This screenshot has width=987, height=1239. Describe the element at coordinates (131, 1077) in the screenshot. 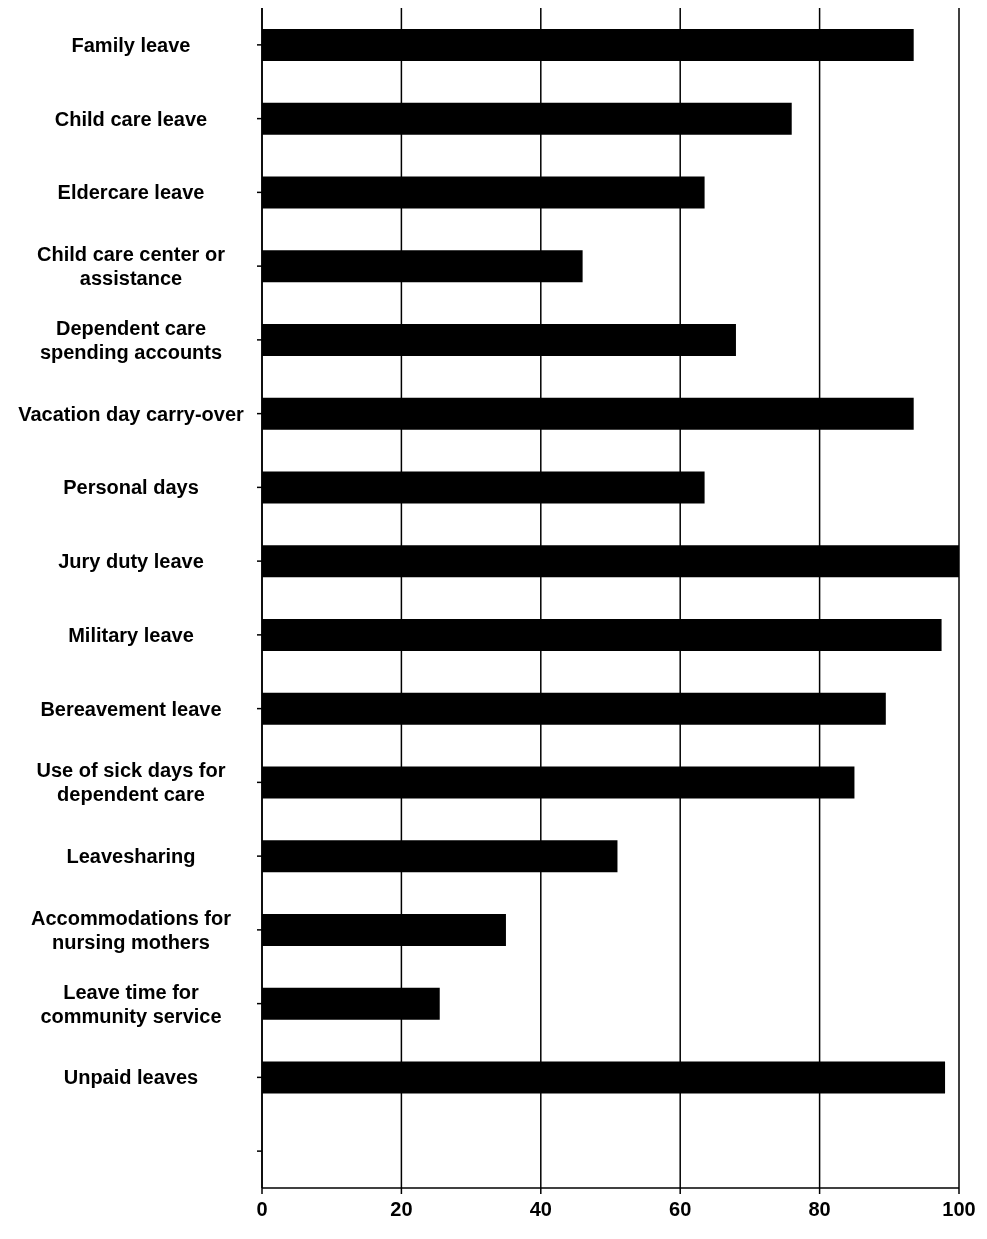

I see `y-tick-label: Unpaid leaves` at that location.